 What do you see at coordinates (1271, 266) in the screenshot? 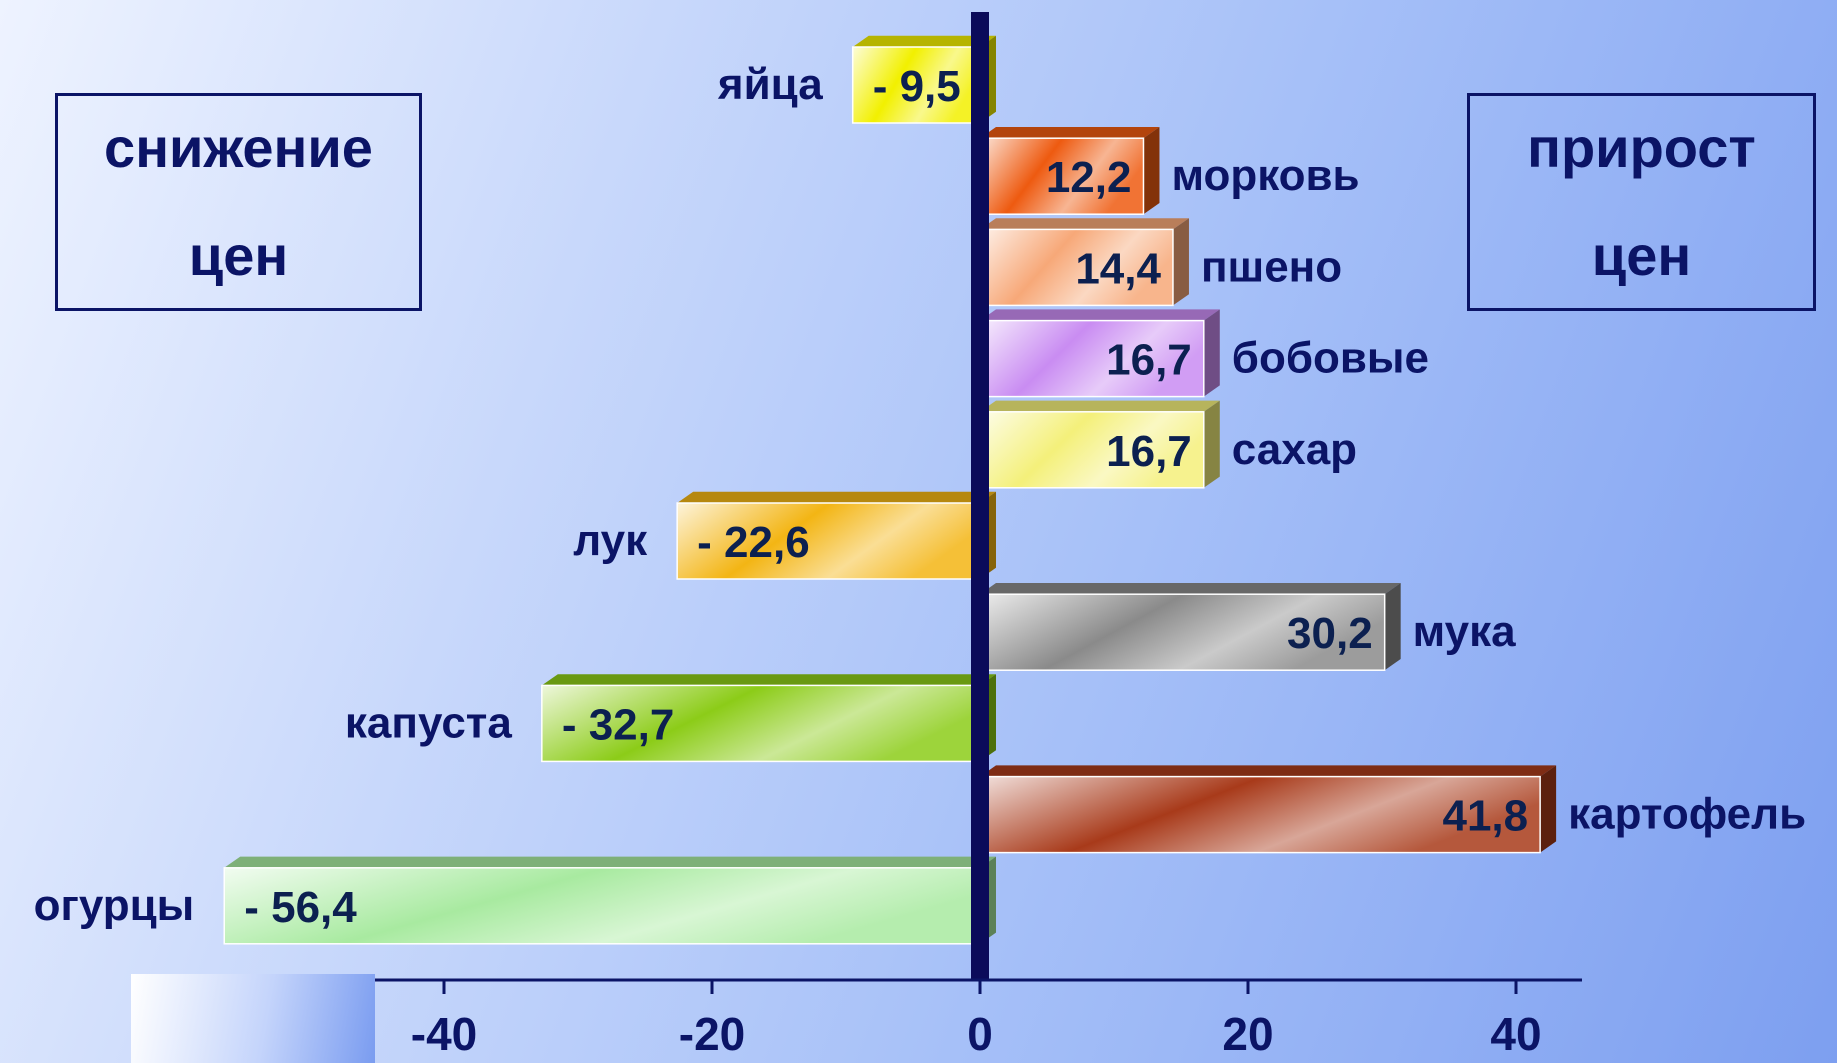
I see `category-label: пшено` at bounding box center [1271, 266].